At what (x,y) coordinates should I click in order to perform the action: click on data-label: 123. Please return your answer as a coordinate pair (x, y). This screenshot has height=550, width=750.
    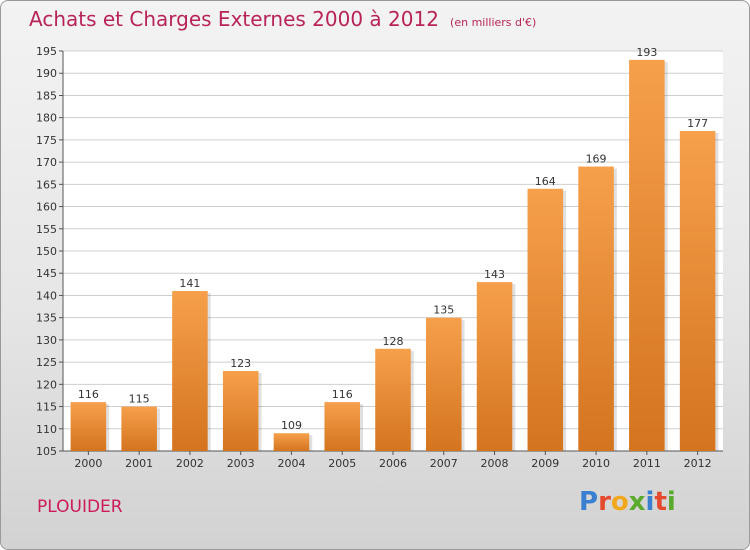
    Looking at the image, I should click on (240, 363).